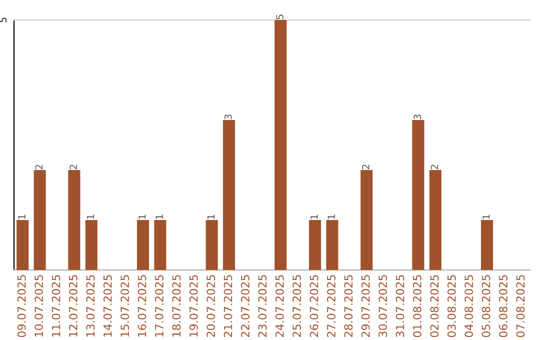 Image resolution: width=540 pixels, height=340 pixels. Describe the element at coordinates (125, 306) in the screenshot. I see `x-tick-label: 15.07.2025` at that location.